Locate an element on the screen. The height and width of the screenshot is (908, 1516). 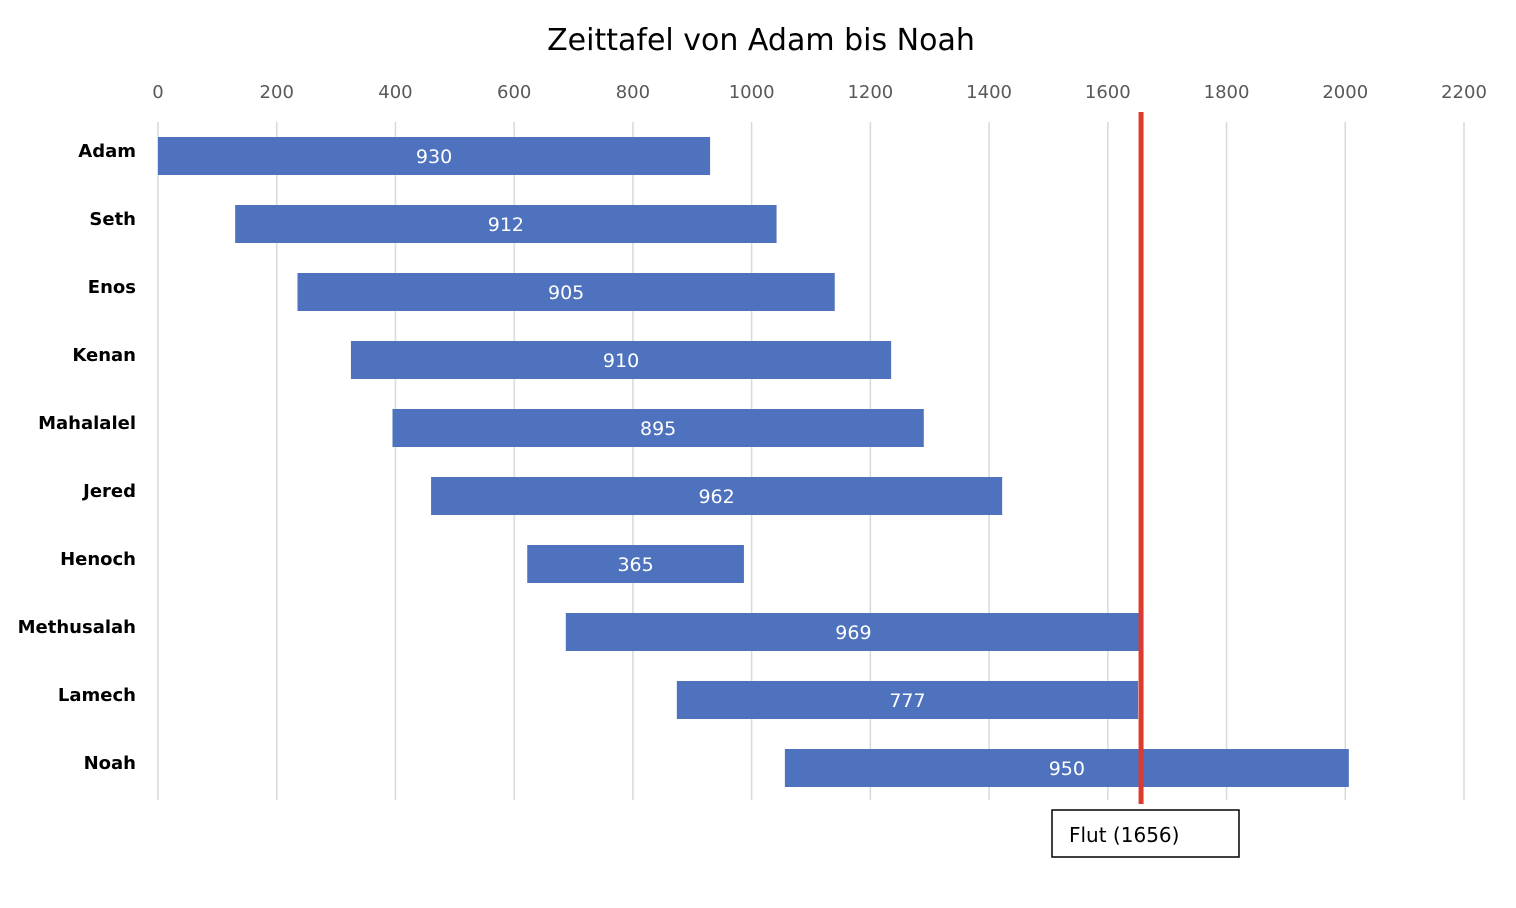
chart-title: Zeittafel von Adam bis Noah is located at coordinates (761, 40).